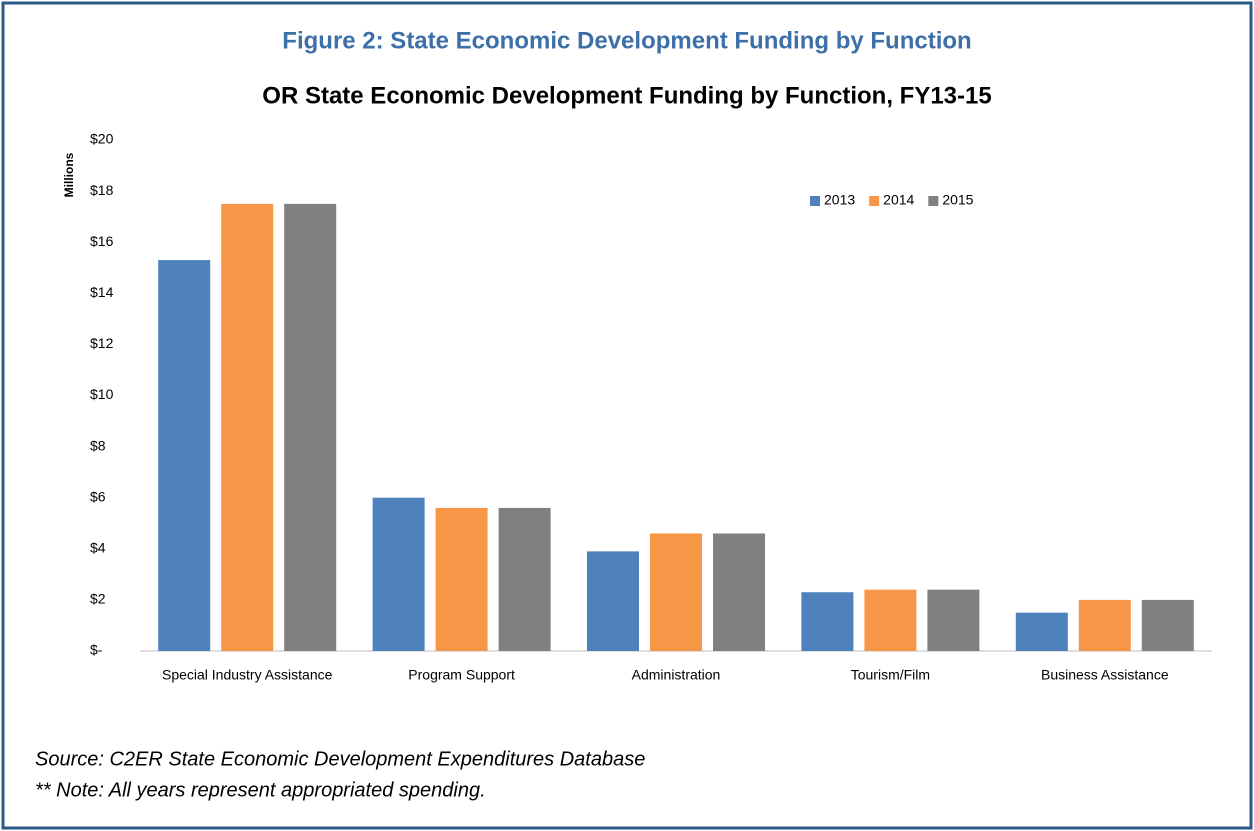 This screenshot has height=831, width=1254. Describe the element at coordinates (98, 599) in the screenshot. I see `y-tick-label: $2` at that location.